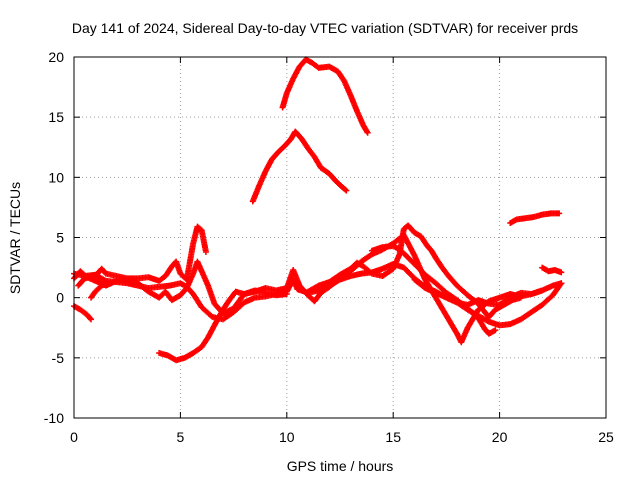 The image size is (640, 480). I want to click on series-track-e, so click(100, 290).